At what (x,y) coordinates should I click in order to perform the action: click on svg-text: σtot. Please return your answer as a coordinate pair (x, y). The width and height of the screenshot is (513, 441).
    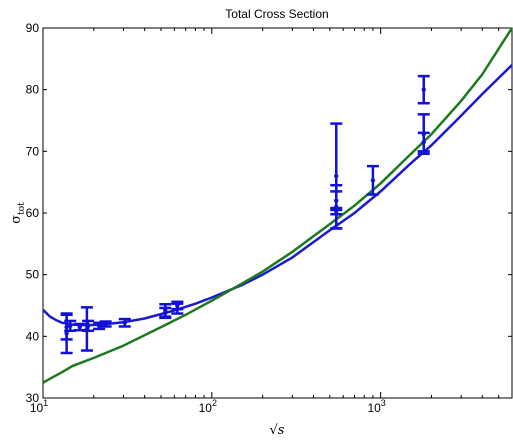
    Looking at the image, I should click on (18, 213).